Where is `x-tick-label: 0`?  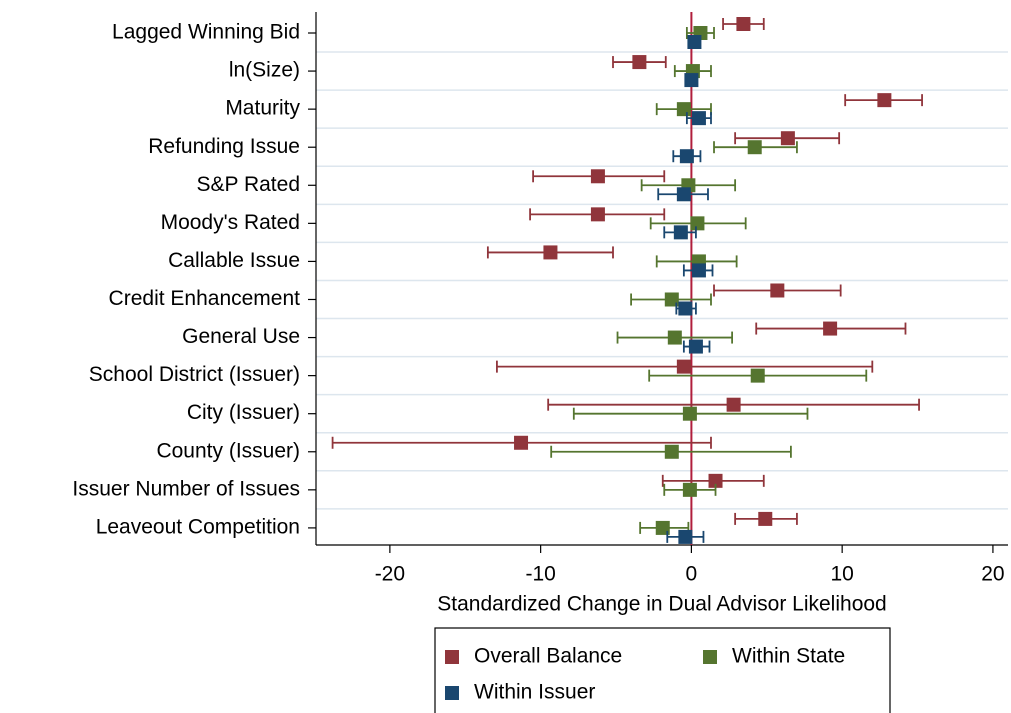
x-tick-label: 0 is located at coordinates (692, 574).